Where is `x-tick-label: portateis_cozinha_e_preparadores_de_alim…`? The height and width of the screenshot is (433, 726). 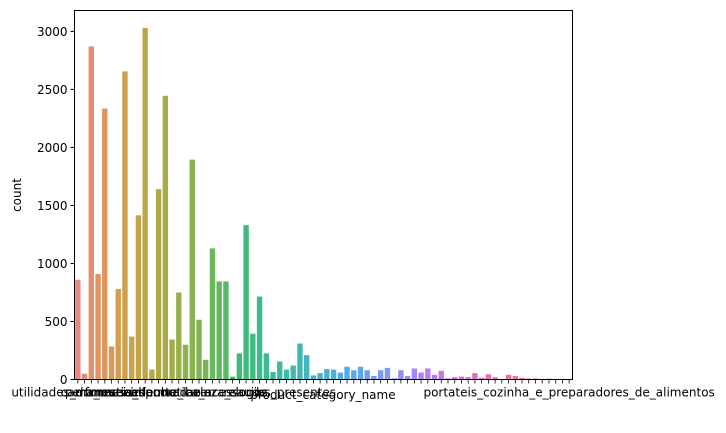
x-tick-label: portateis_cozinha_e_preparadores_de_alim… is located at coordinates (568, 393).